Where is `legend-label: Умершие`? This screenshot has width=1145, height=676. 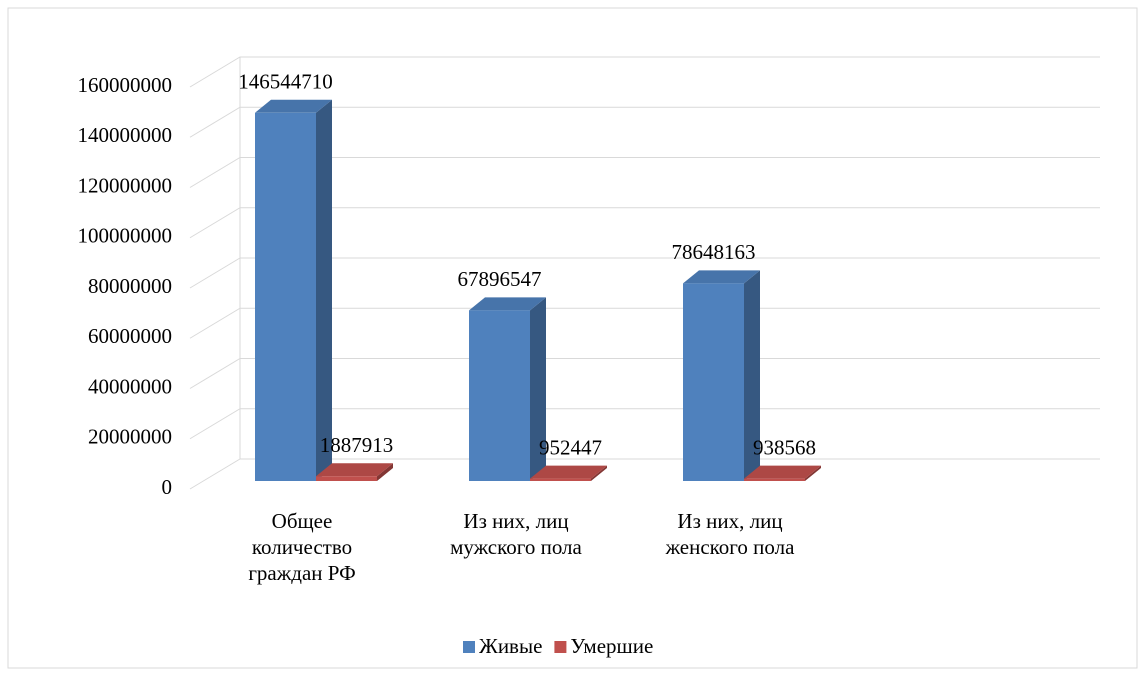
legend-label: Умершие is located at coordinates (611, 646).